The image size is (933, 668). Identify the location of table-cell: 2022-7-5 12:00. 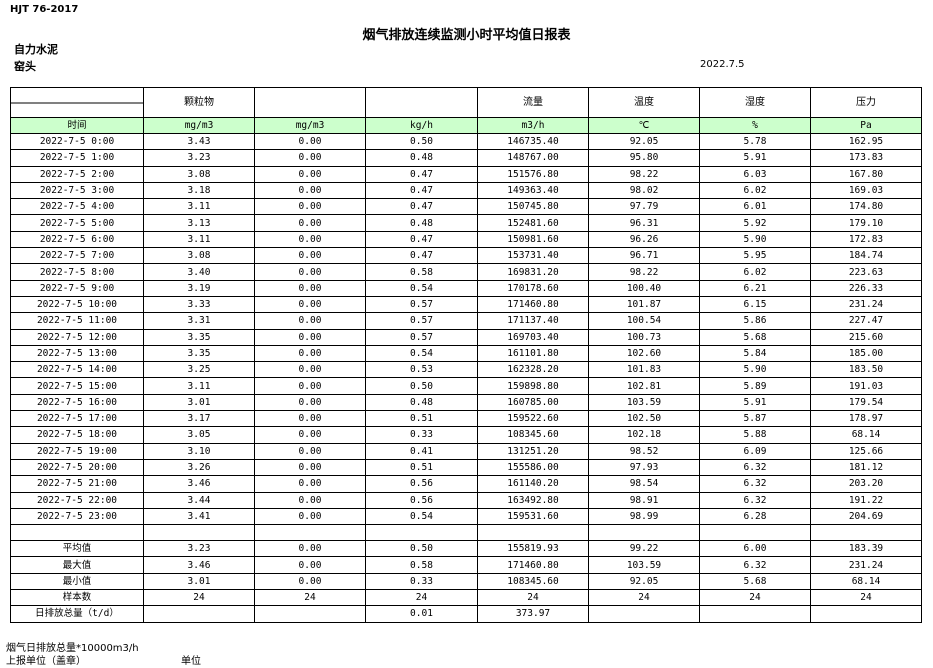
(77, 337).